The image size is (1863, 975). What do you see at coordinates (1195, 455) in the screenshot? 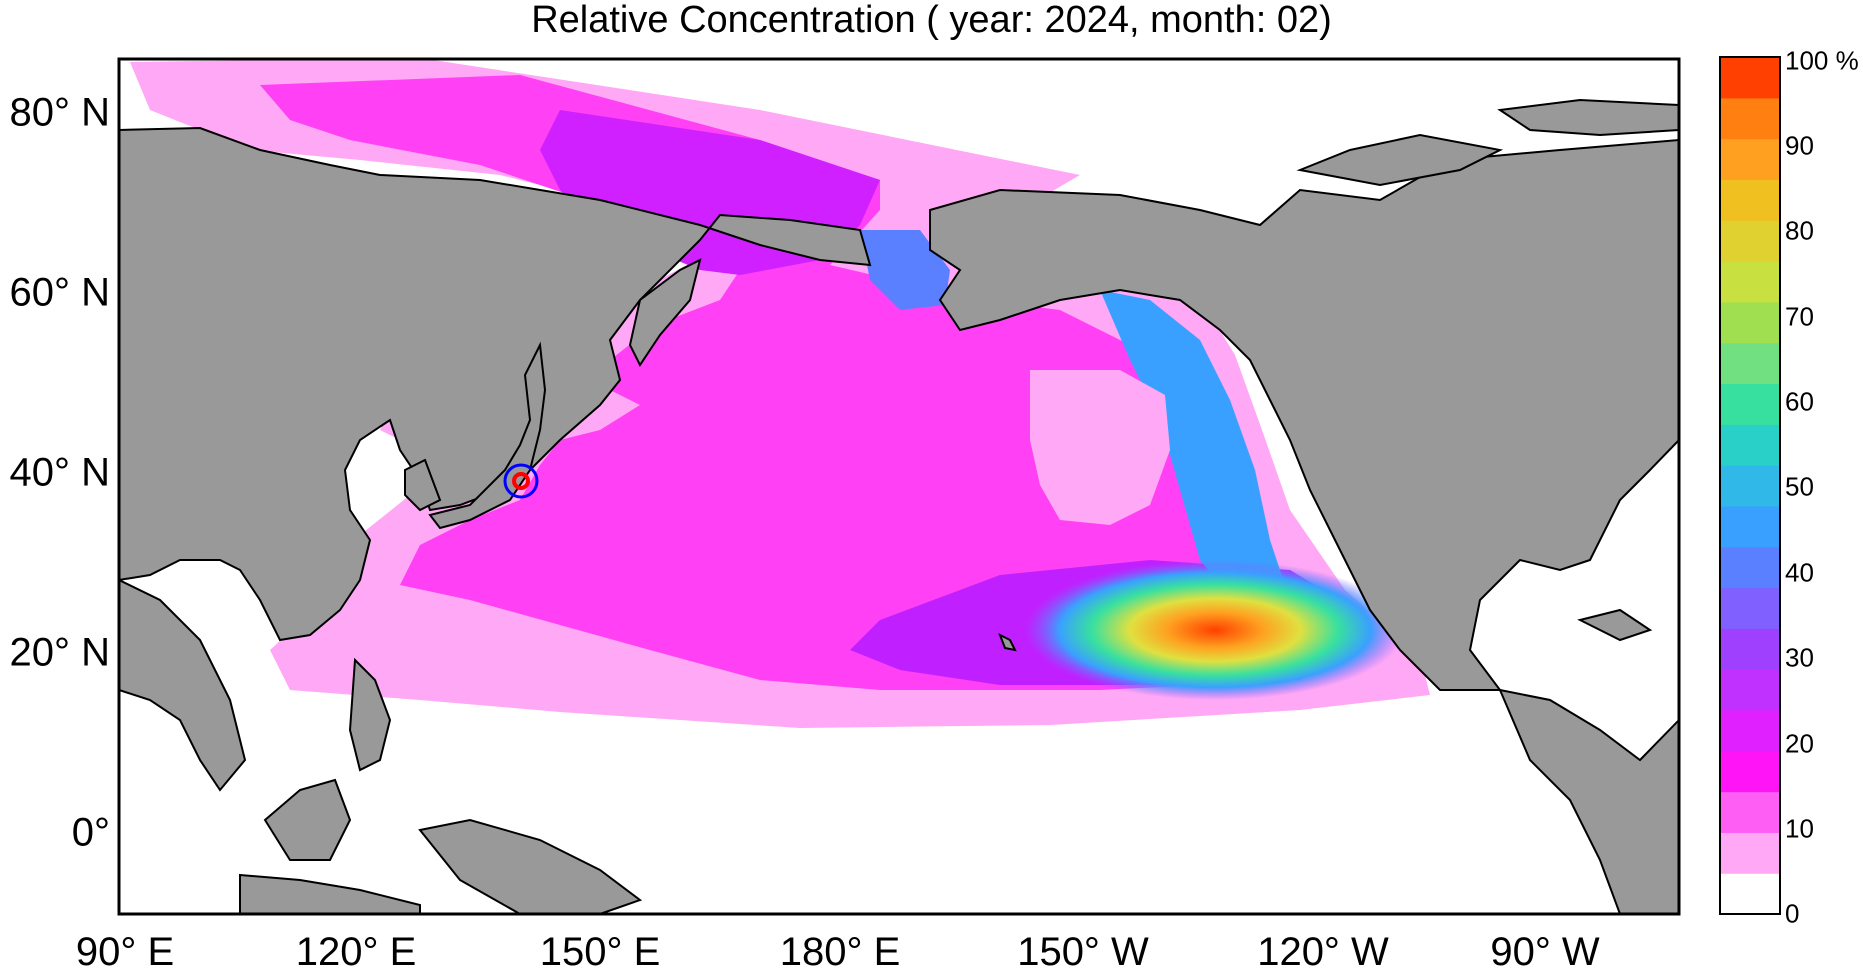
I see `concentration-40pct-coast` at bounding box center [1195, 455].